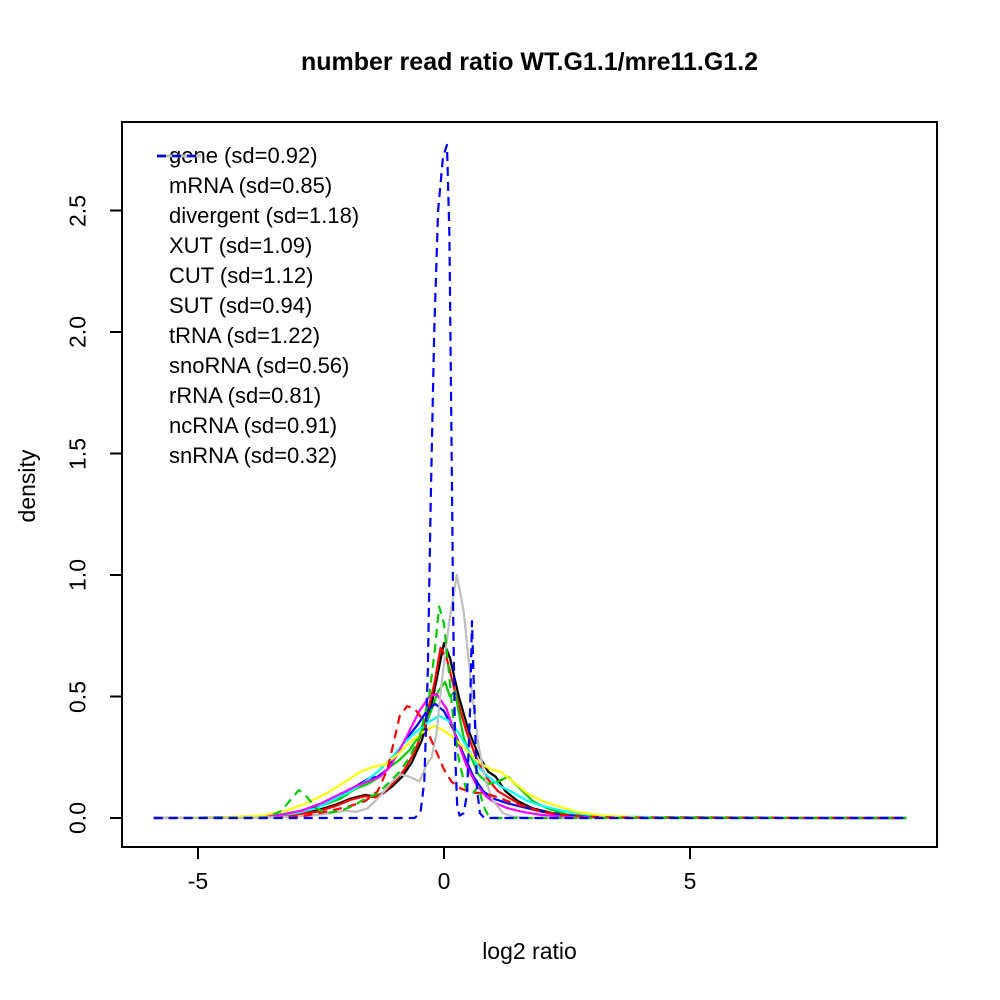  I want to click on curve-rRNA, so click(530, 762).